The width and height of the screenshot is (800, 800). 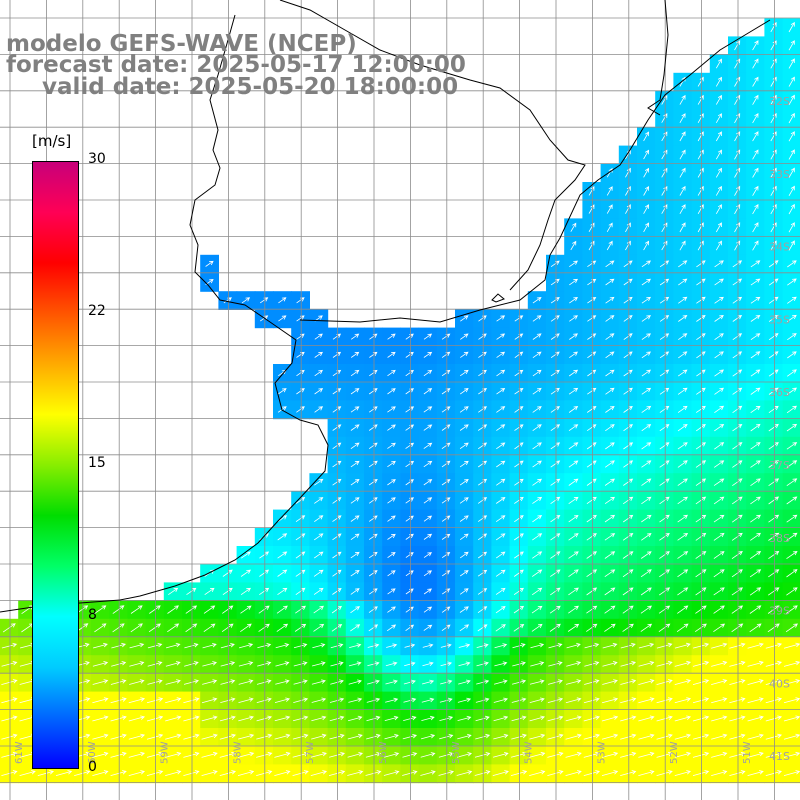 What do you see at coordinates (237, 752) in the screenshot?
I see `longitude-label: 58W` at bounding box center [237, 752].